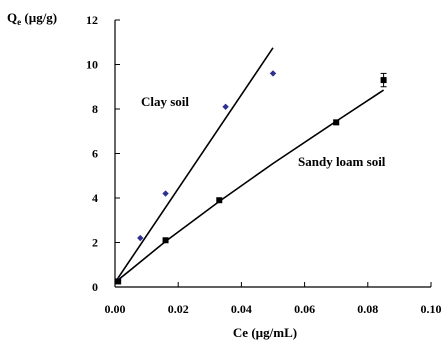 The width and height of the screenshot is (441, 344). What do you see at coordinates (95, 243) in the screenshot?
I see `y-tick-label: 2` at bounding box center [95, 243].